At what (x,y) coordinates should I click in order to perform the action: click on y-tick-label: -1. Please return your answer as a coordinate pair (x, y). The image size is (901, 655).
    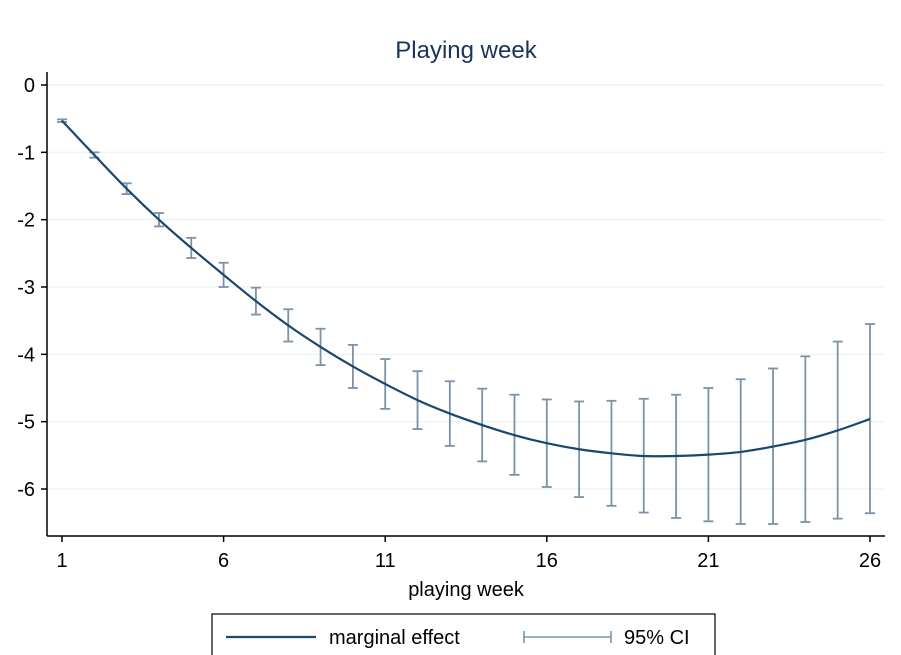
    Looking at the image, I should click on (26, 153).